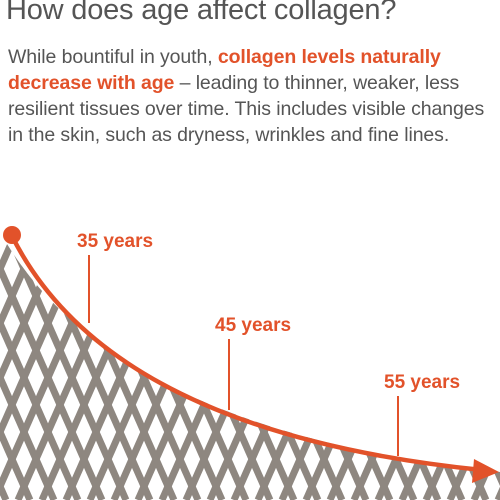 This screenshot has height=500, width=500. What do you see at coordinates (113, 57) in the screenshot?
I see `intro-text: While bountiful in youth,` at bounding box center [113, 57].